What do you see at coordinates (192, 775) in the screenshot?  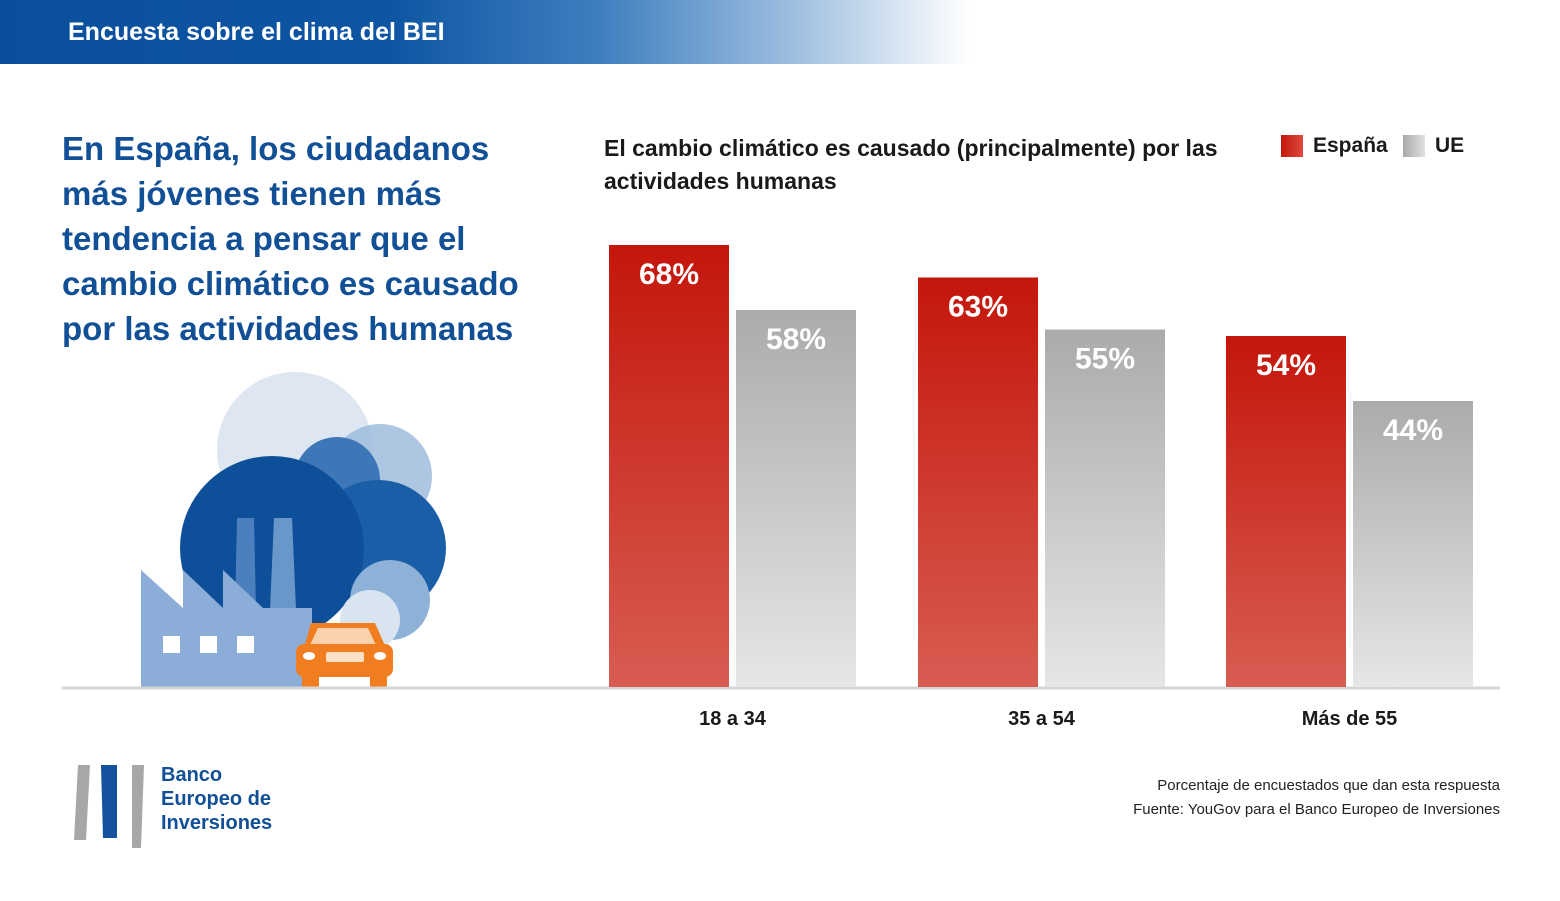 I see `logo-line-1: Banco` at bounding box center [192, 775].